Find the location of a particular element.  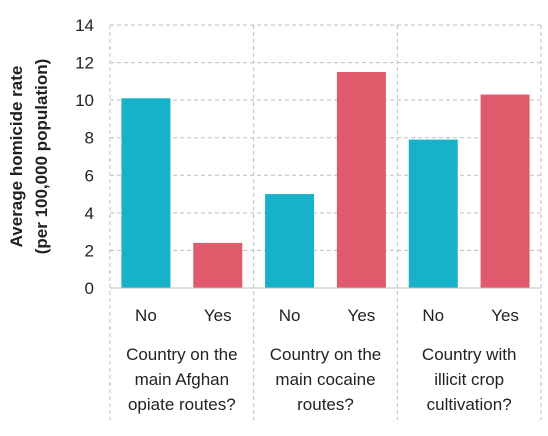

group-label: opiate routes? is located at coordinates (182, 404).